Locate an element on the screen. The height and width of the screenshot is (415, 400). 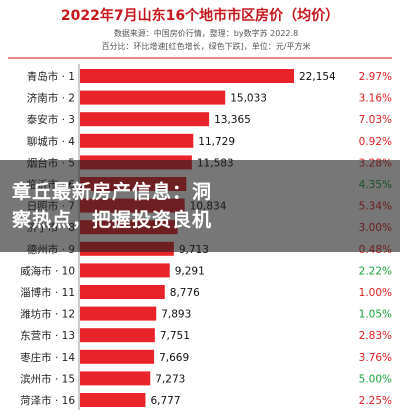
growth-label: 5.00% is located at coordinates (375, 379).